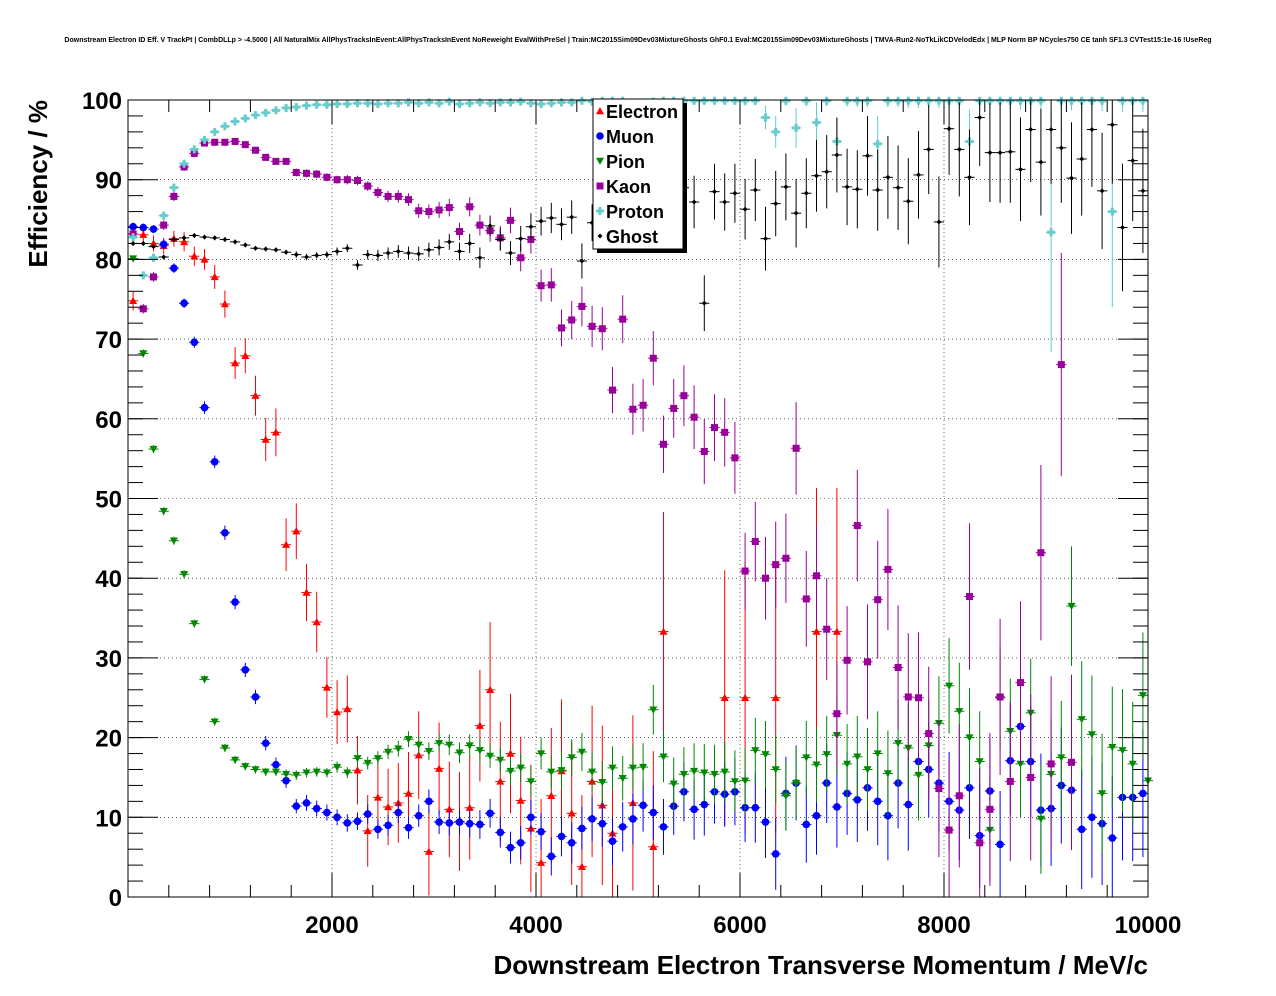  What do you see at coordinates (108, 260) in the screenshot?
I see `y-tick-label: 80` at bounding box center [108, 260].